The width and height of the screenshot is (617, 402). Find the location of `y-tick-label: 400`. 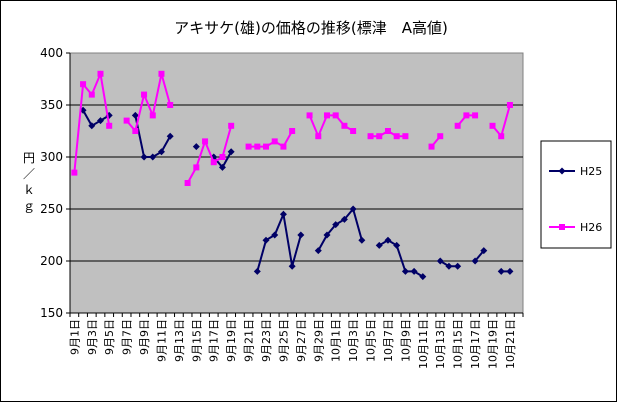

y-tick-label: 400 is located at coordinates (51, 53).